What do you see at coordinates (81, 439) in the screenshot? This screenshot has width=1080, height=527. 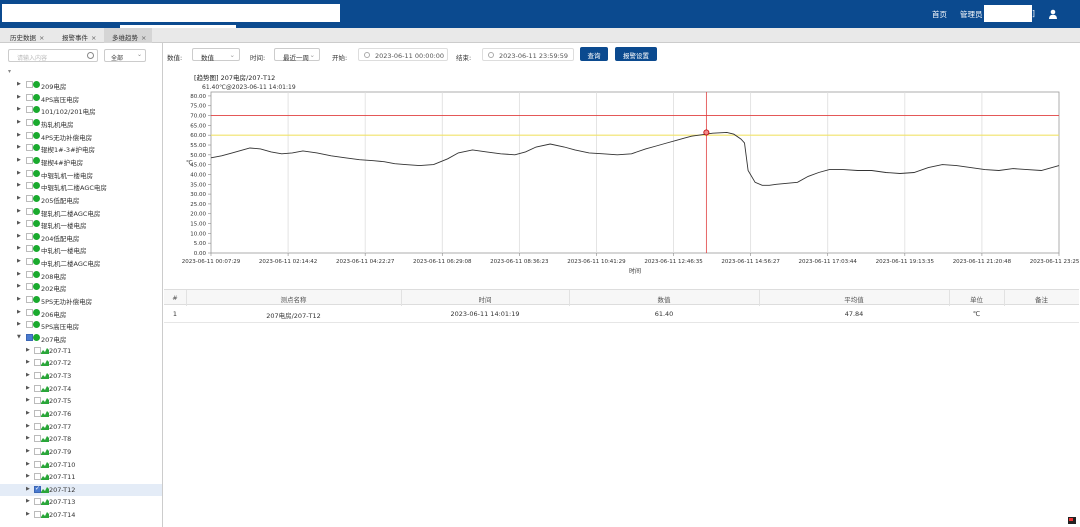 I see `tree-leaf: ▶ 207-T8` at bounding box center [81, 439].